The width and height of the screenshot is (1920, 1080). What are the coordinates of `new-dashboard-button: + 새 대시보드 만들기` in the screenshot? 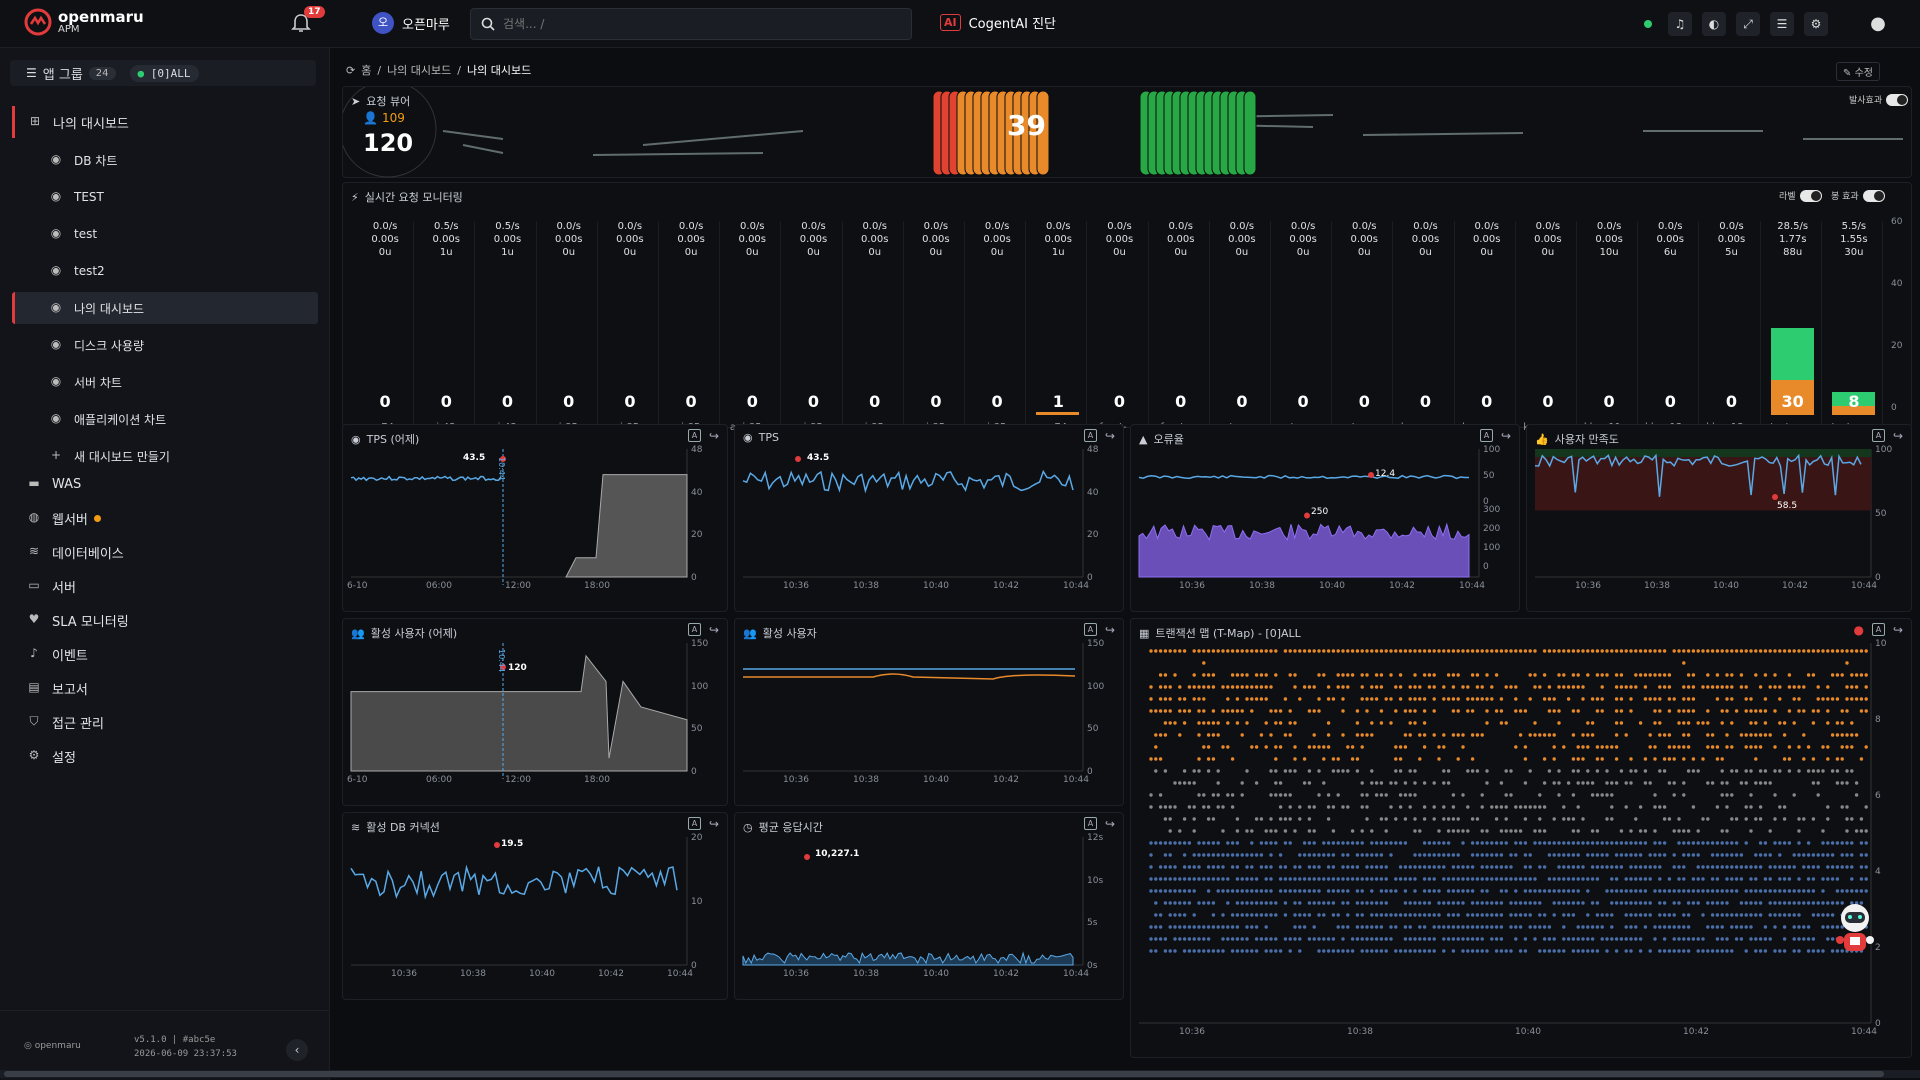 It's located at (165, 456).